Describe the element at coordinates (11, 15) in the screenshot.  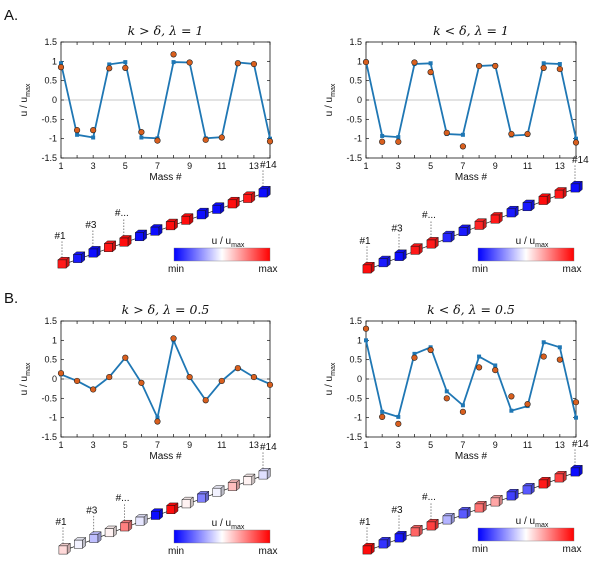
I see `panel-label-a: A.` at that location.